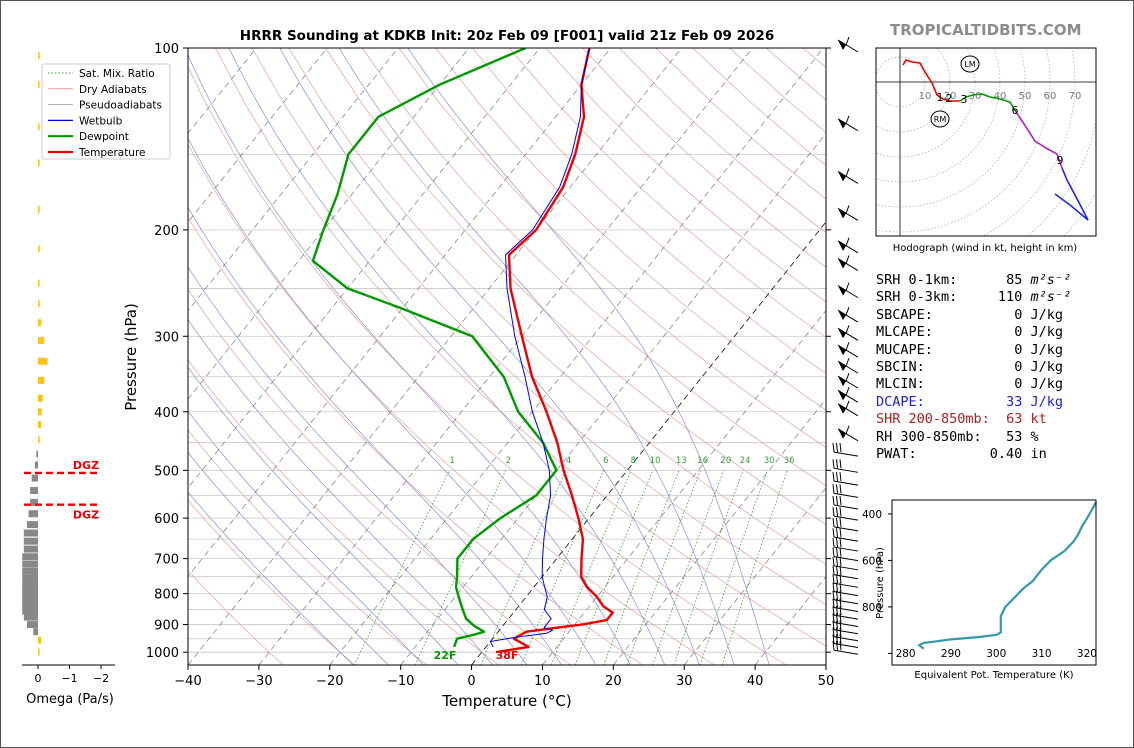  I want to click on parameter-row: RH 300-850mb: 53 %, so click(973, 437).